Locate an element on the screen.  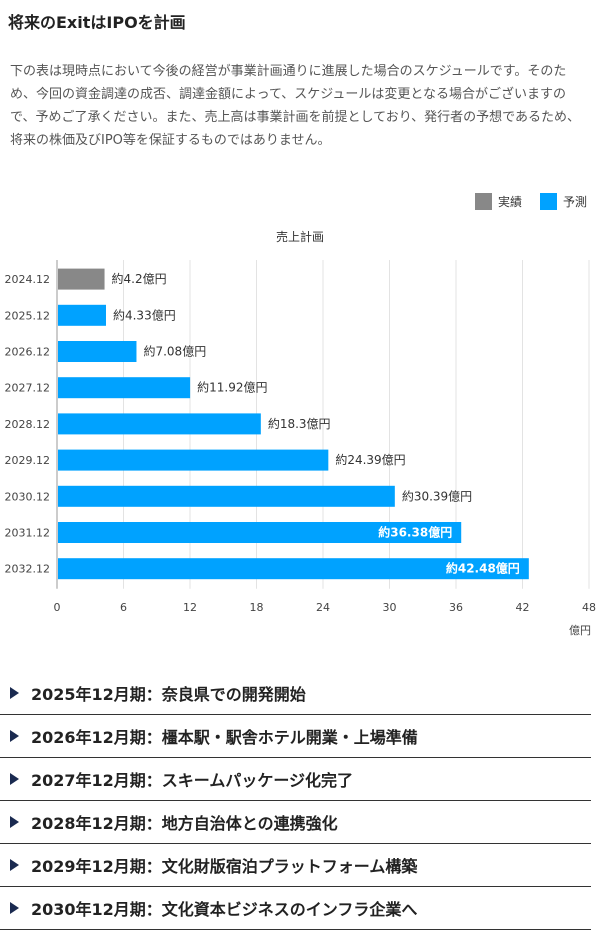
milestone-item: 2025年12月期：奈良県での開発開始 is located at coordinates (295, 693).